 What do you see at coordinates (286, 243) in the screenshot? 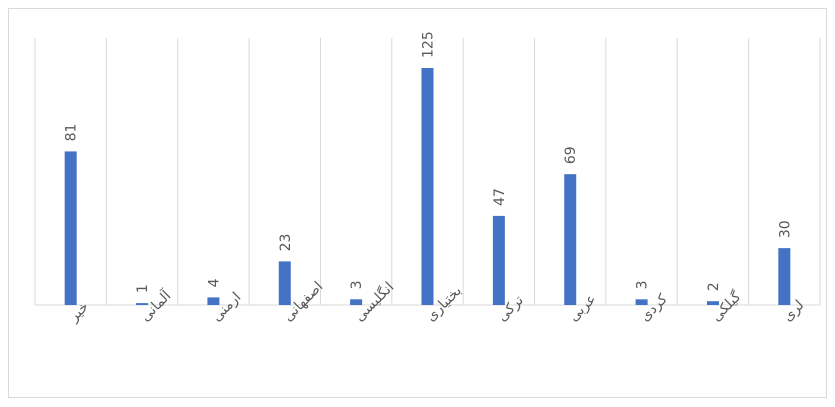
I see `data-label: 23` at bounding box center [286, 243].